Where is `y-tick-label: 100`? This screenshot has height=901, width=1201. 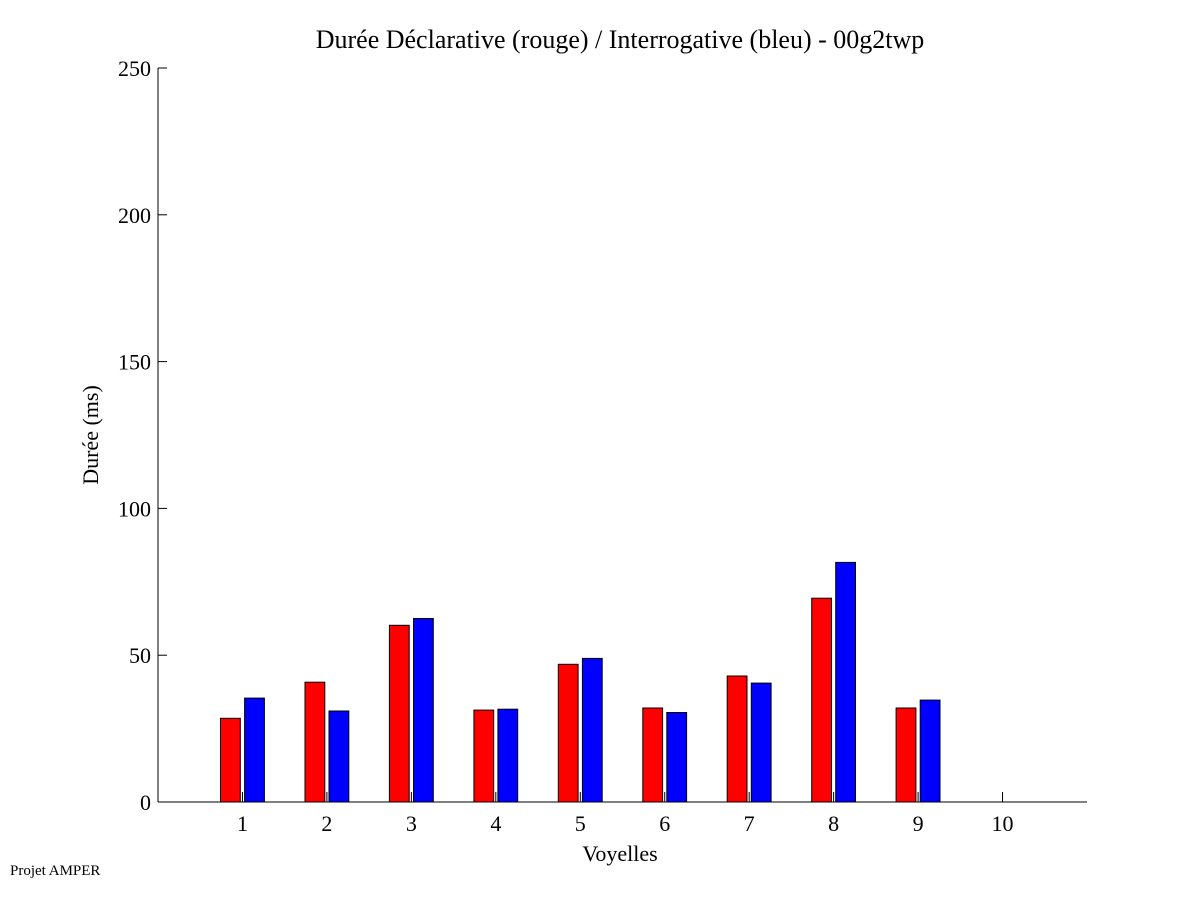
y-tick-label: 100 is located at coordinates (134, 508).